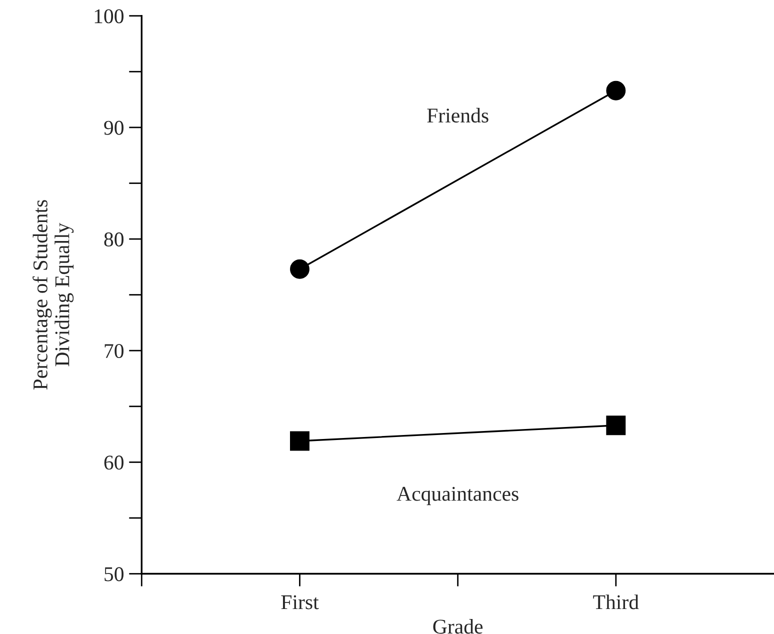  Describe the element at coordinates (114, 463) in the screenshot. I see `y-tick-label: 60` at that location.